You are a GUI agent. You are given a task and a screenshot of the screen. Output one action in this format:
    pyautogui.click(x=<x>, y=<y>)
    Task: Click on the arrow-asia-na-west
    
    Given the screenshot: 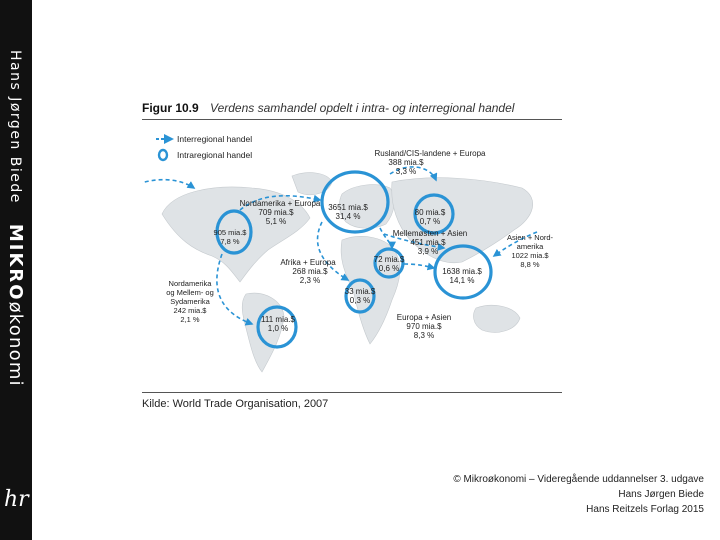 What is the action you would take?
    pyautogui.click(x=169, y=183)
    